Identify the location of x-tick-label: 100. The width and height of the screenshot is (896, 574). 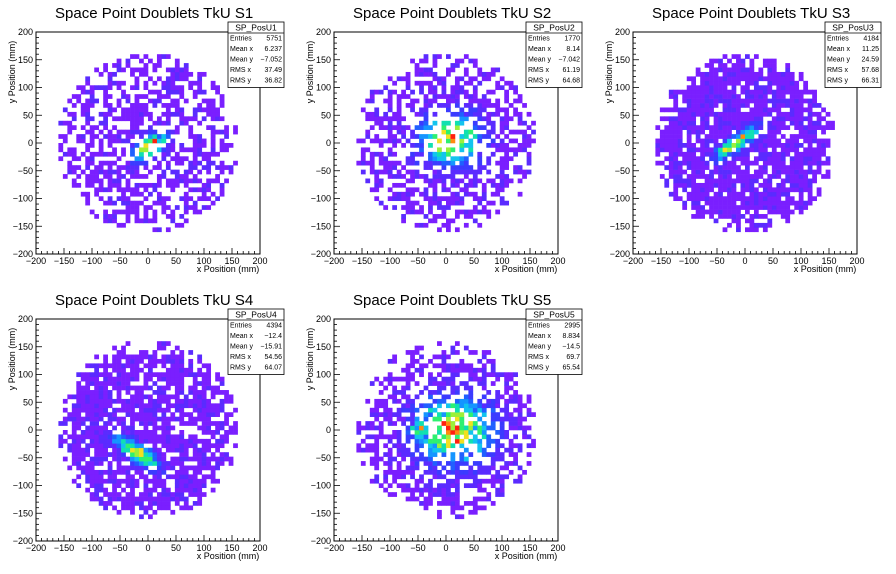
(501, 261).